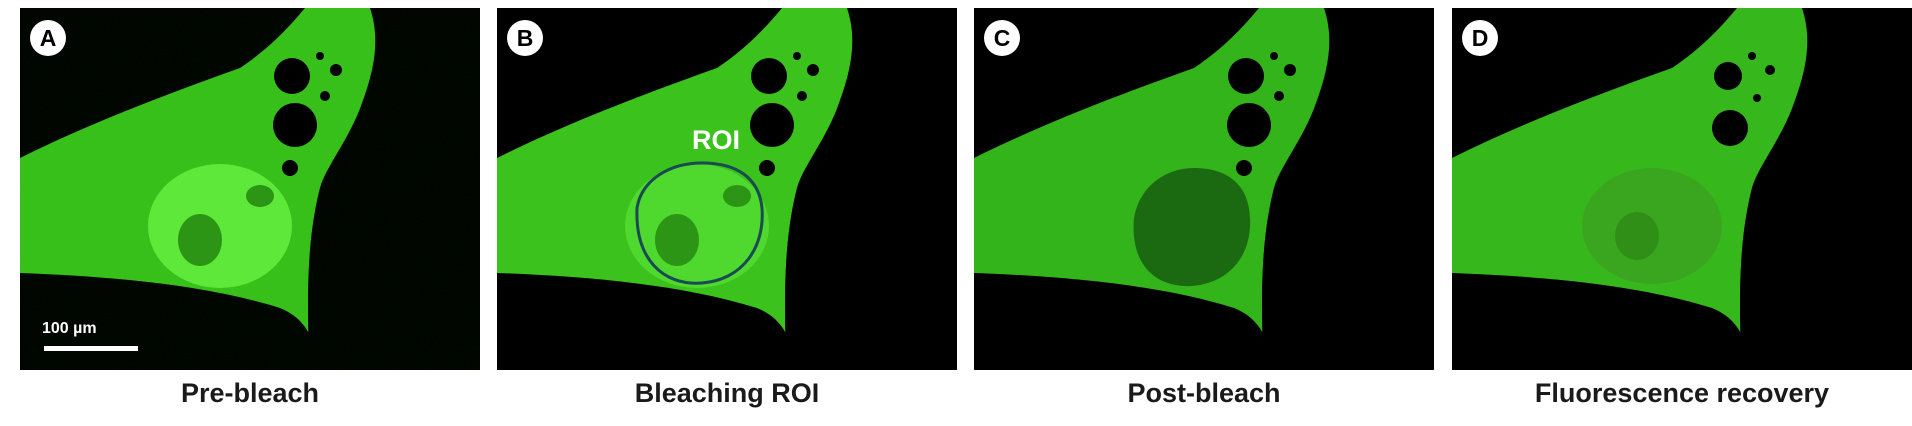  What do you see at coordinates (48, 38) in the screenshot?
I see `panel-a-letter: A` at bounding box center [48, 38].